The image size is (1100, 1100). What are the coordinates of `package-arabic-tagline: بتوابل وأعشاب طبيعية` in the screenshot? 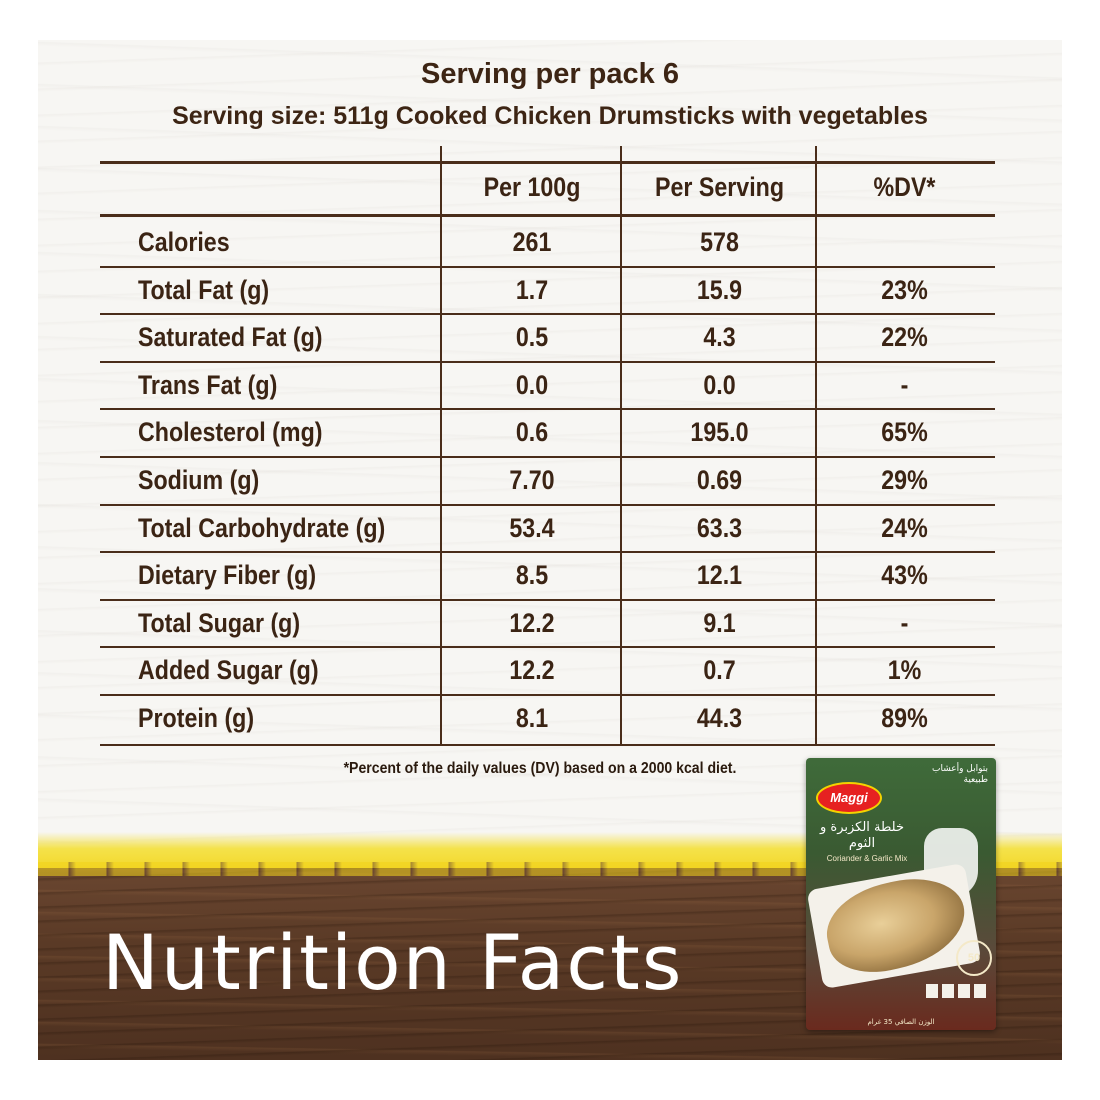 It's located at (959, 774).